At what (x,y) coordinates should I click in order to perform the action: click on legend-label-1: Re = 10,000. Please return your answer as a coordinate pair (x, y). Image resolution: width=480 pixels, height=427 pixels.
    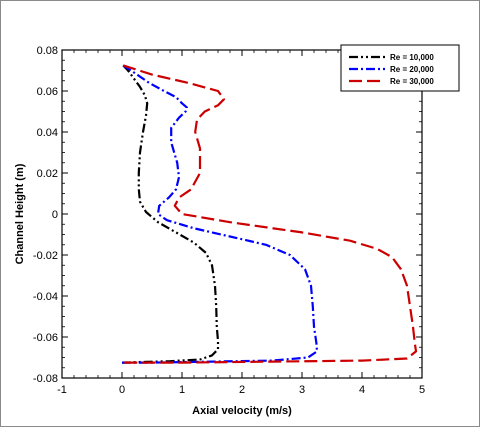
    Looking at the image, I should click on (412, 57).